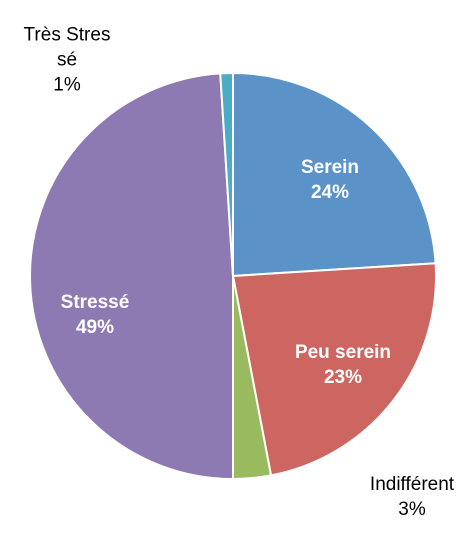 The image size is (474, 537). Describe the element at coordinates (95, 327) in the screenshot. I see `value-label: 49%` at that location.